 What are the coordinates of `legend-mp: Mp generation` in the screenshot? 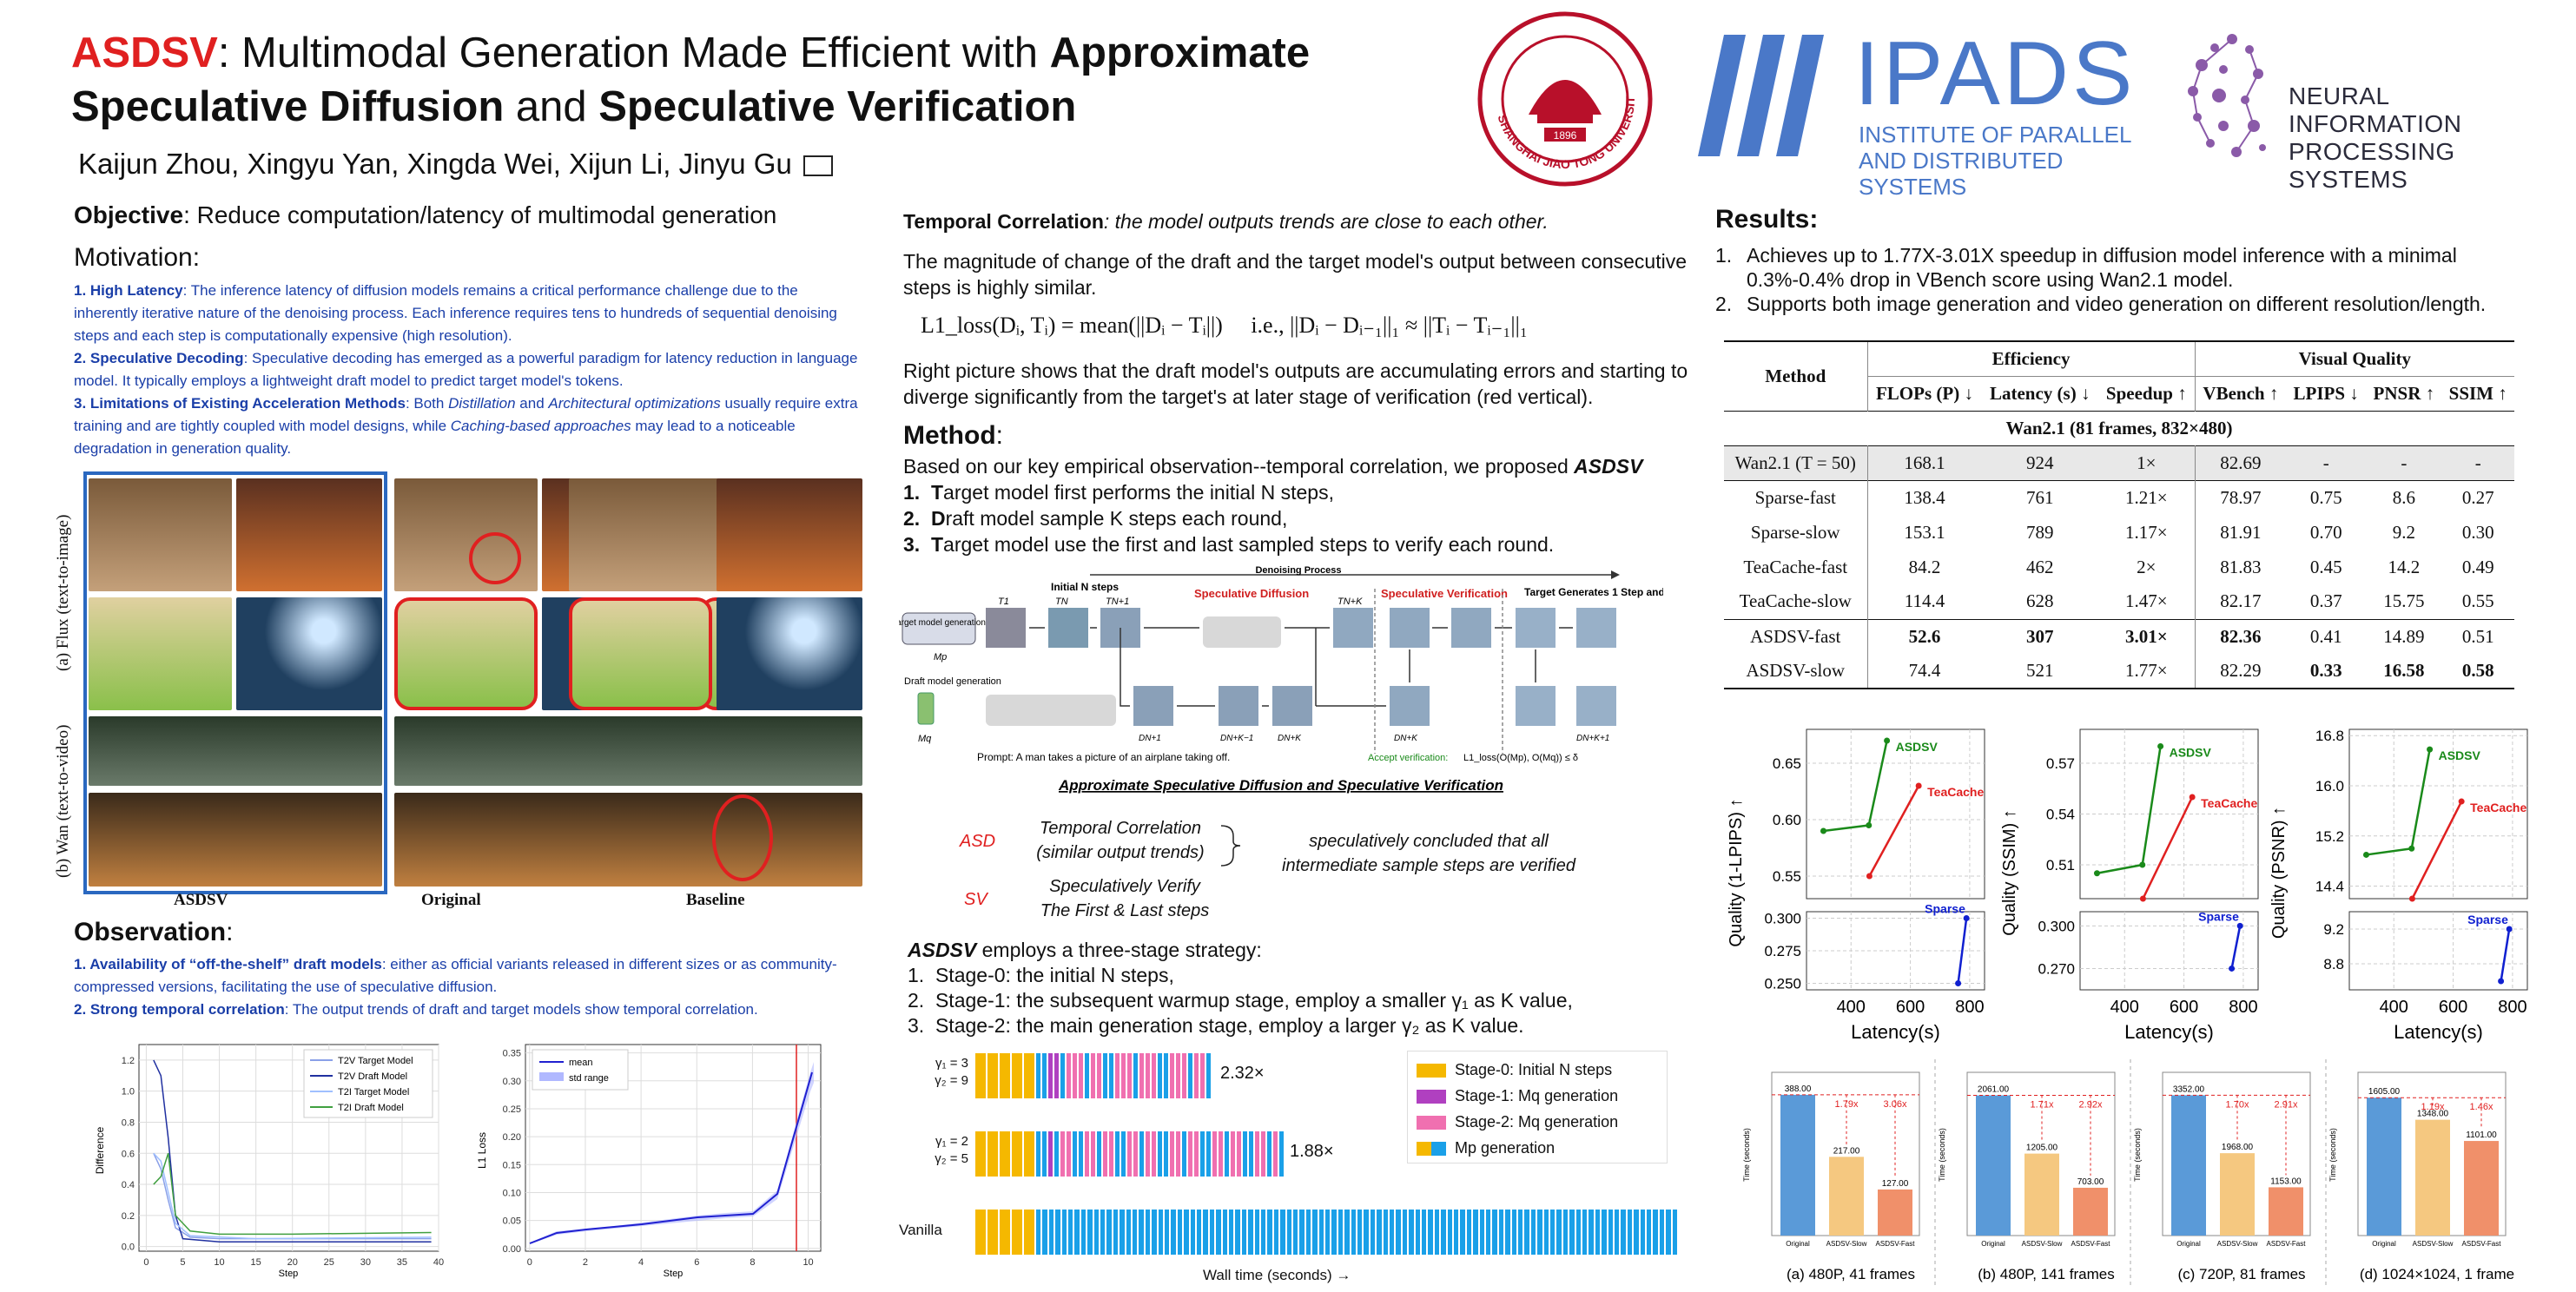 It's located at (1506, 1148).